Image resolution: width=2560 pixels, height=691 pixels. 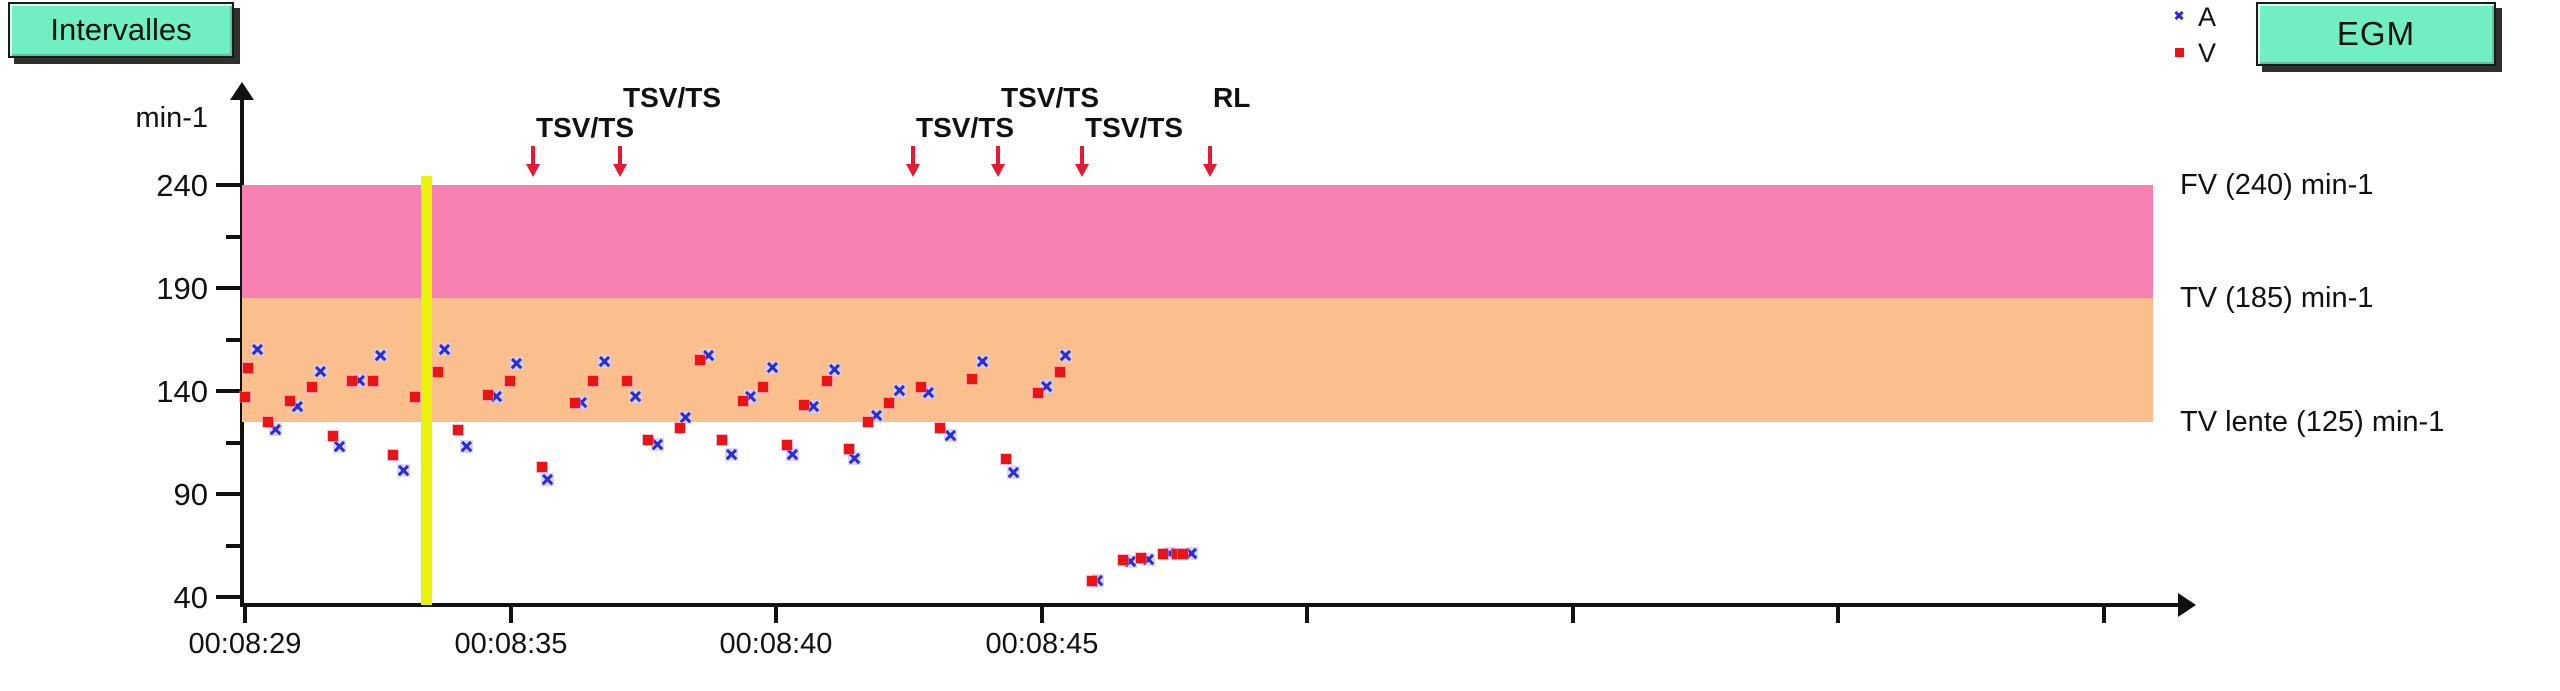 I want to click on zone-band-fv, so click(x=1197, y=242).